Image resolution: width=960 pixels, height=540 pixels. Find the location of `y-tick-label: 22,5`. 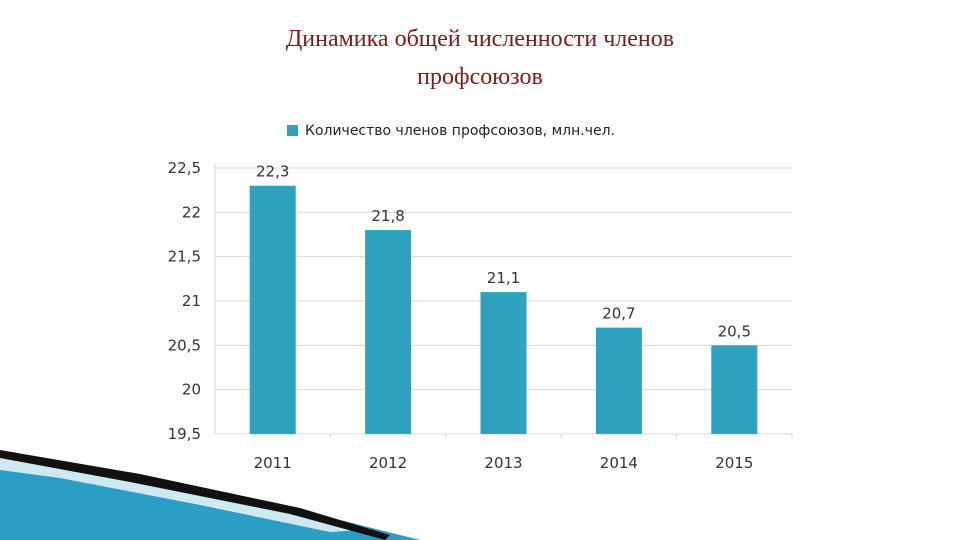

y-tick-label: 22,5 is located at coordinates (184, 168).